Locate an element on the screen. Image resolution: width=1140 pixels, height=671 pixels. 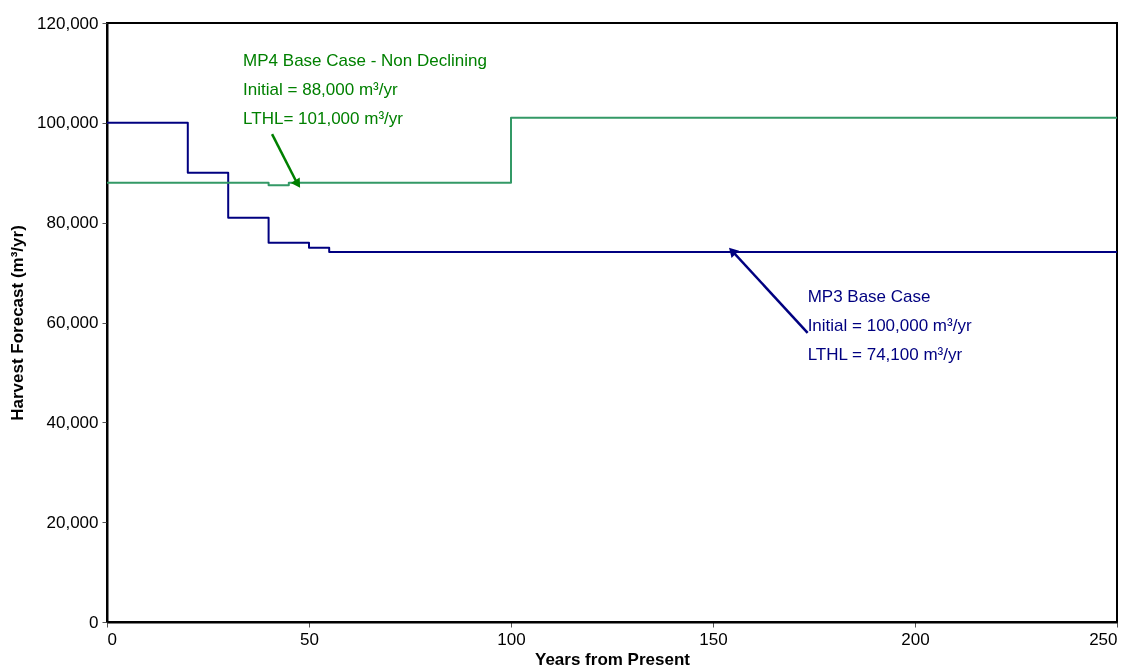
x-tick-label: 50 is located at coordinates (309, 639).